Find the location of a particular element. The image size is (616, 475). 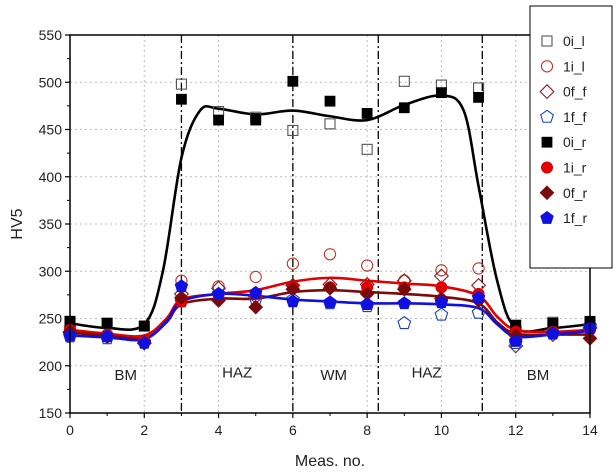

legend-label: 0f_r is located at coordinates (575, 193).